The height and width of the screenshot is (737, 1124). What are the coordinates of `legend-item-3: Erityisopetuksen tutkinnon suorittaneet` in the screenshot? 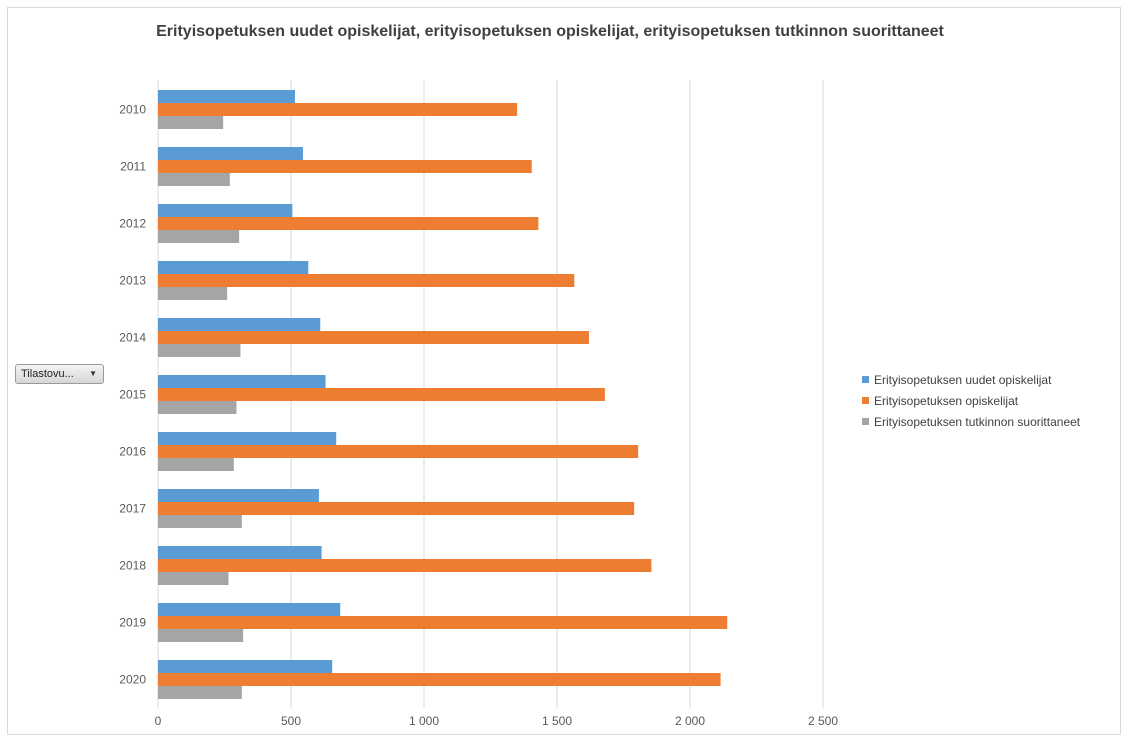 It's located at (971, 421).